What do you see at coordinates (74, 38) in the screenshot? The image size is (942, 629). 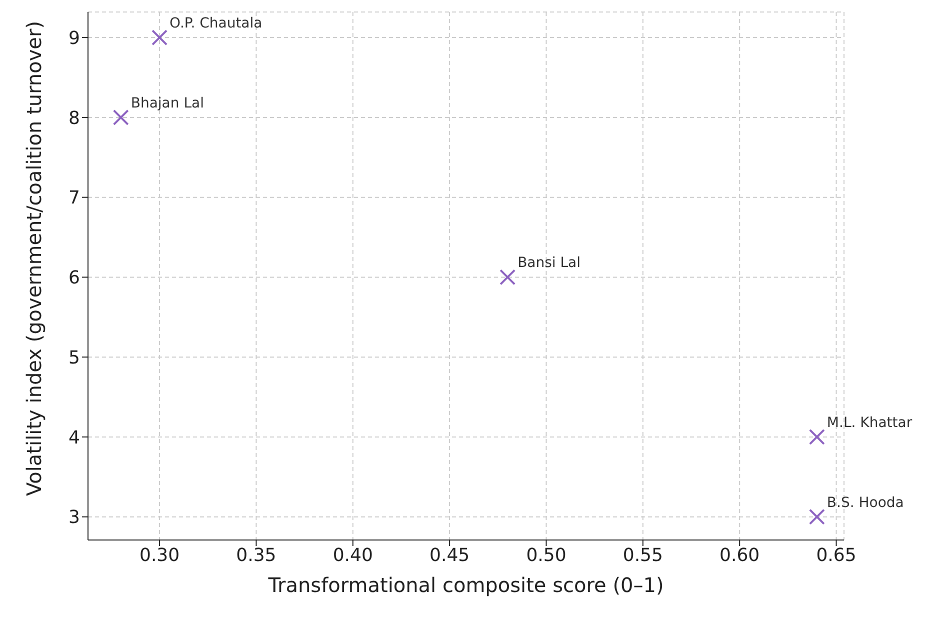 I see `y-tick-label: 9` at bounding box center [74, 38].